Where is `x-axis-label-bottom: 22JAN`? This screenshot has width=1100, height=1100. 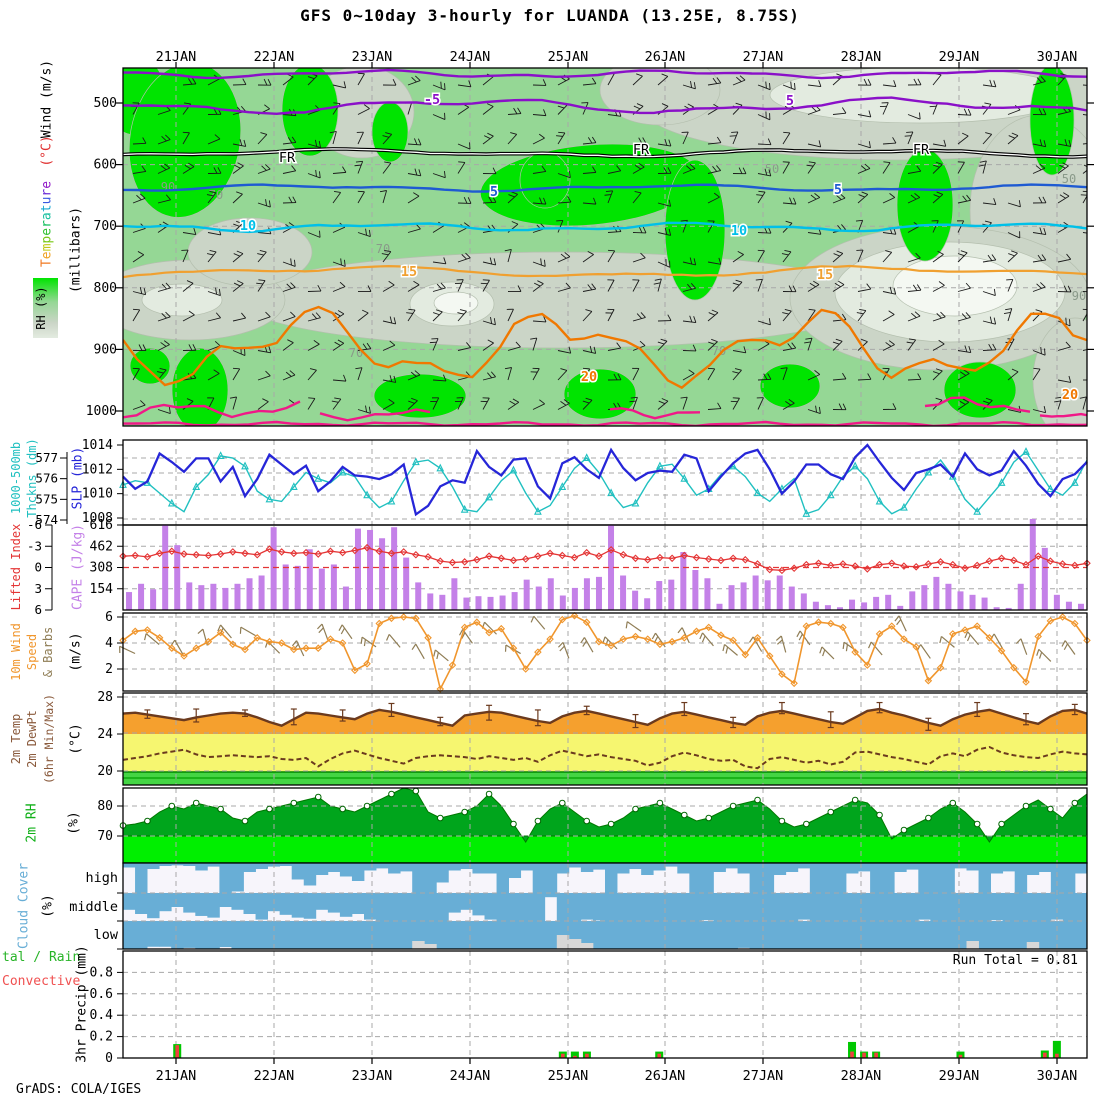 x-axis-label-bottom: 22JAN is located at coordinates (274, 1076).